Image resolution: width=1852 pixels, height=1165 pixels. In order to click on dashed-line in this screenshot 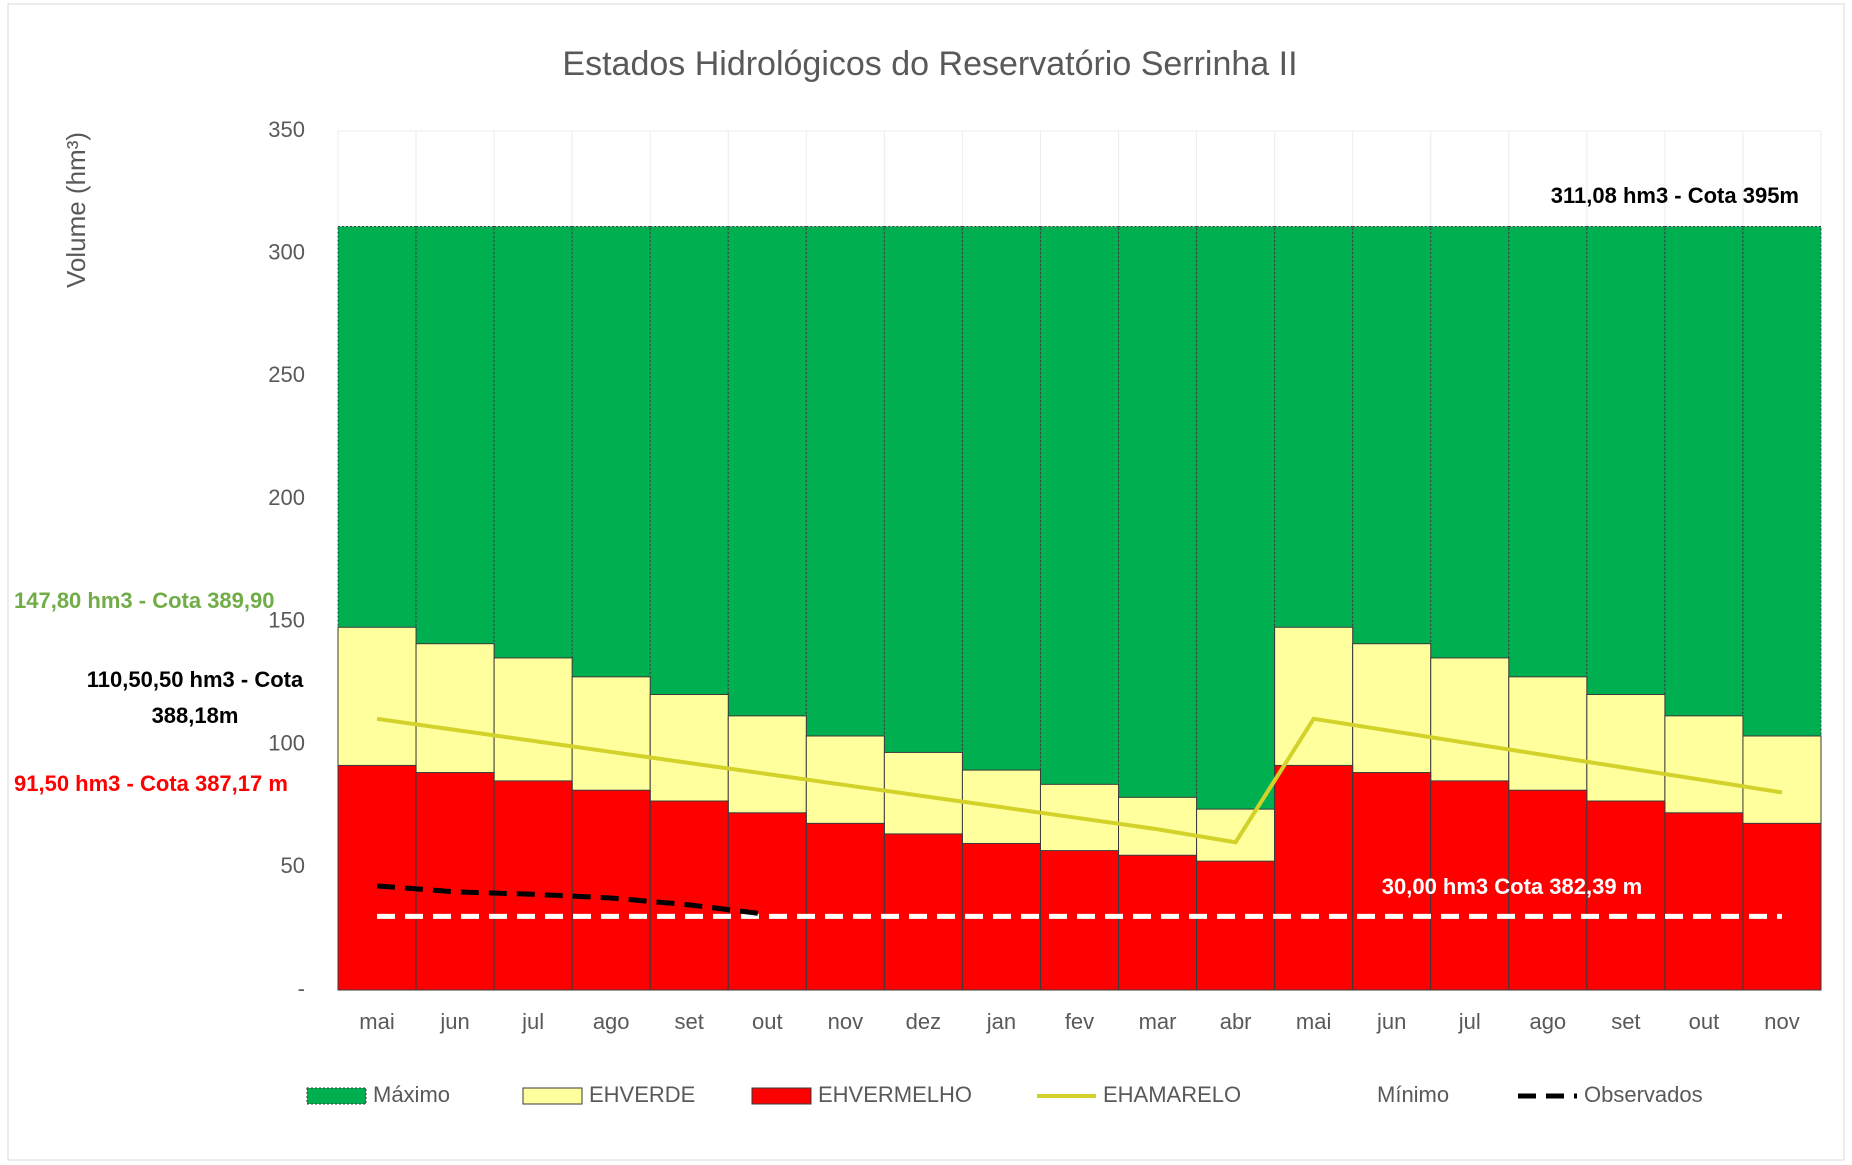, I will do `click(572, 900)`.